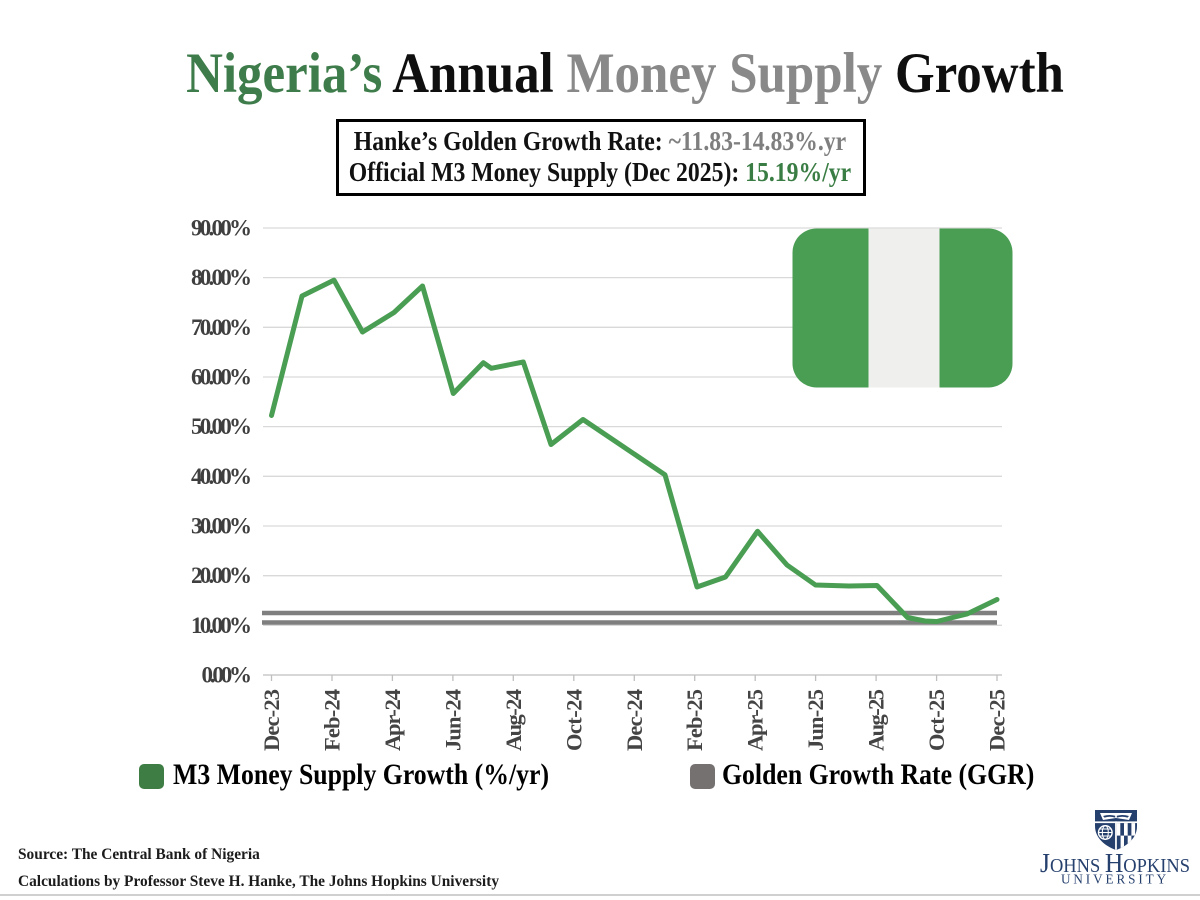  What do you see at coordinates (271, 720) in the screenshot?
I see `svg-text: Dec-23` at bounding box center [271, 720].